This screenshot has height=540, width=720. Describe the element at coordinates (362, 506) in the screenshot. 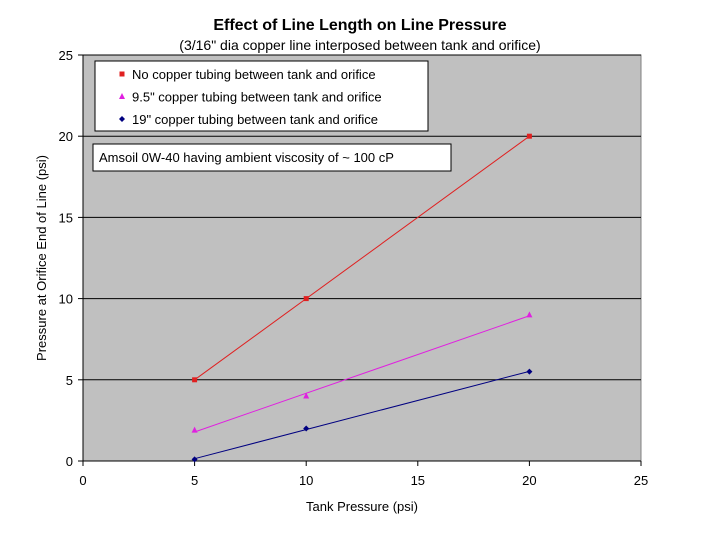

I see `x-axis-label: Tank Pressure (psi)` at that location.